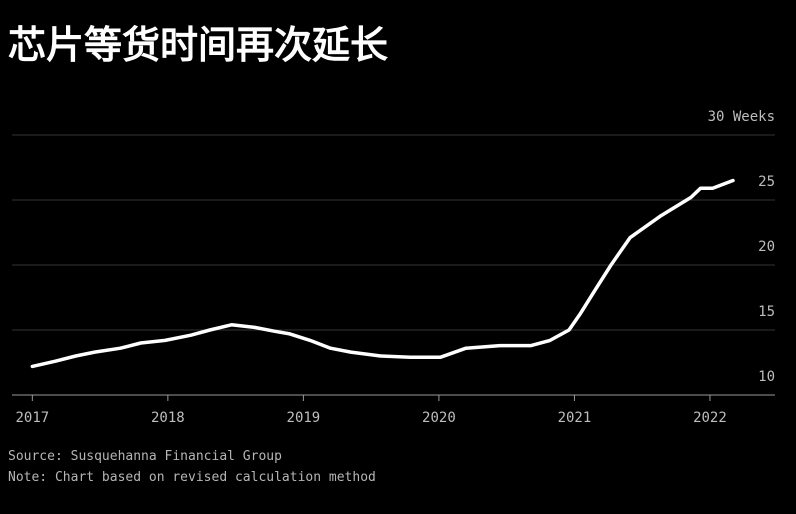 The height and width of the screenshot is (514, 796). What do you see at coordinates (741, 117) in the screenshot?
I see `y-tick-label: 30 Weeks` at bounding box center [741, 117].